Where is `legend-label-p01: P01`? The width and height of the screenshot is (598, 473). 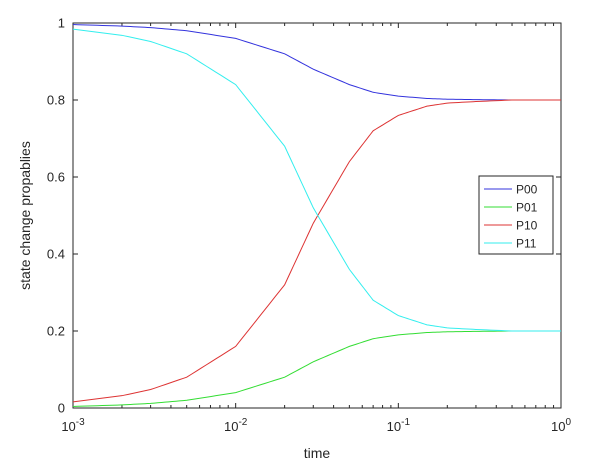
legend-label-p01: P01 is located at coordinates (527, 208).